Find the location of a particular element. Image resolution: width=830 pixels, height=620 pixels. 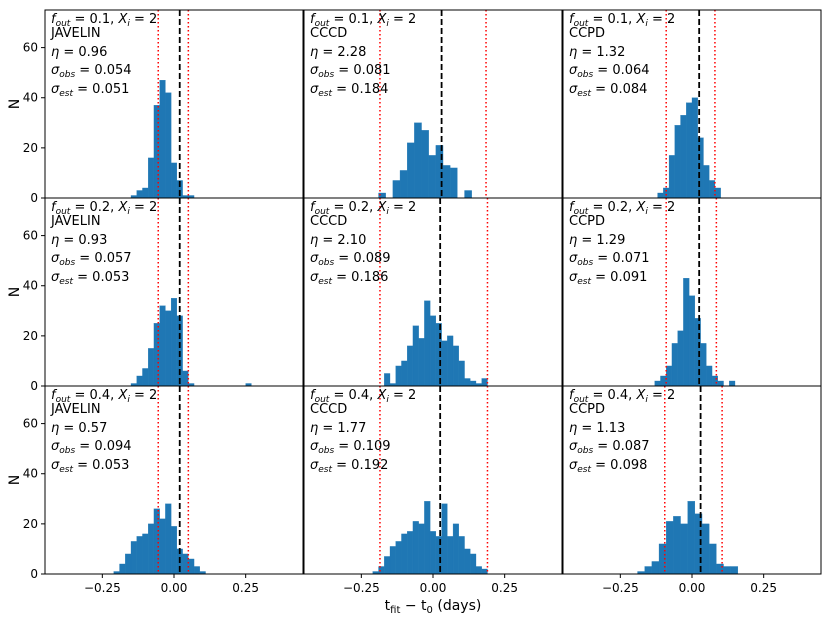

annotation-sigma-obs: σobs = 0.087 is located at coordinates (609, 447).